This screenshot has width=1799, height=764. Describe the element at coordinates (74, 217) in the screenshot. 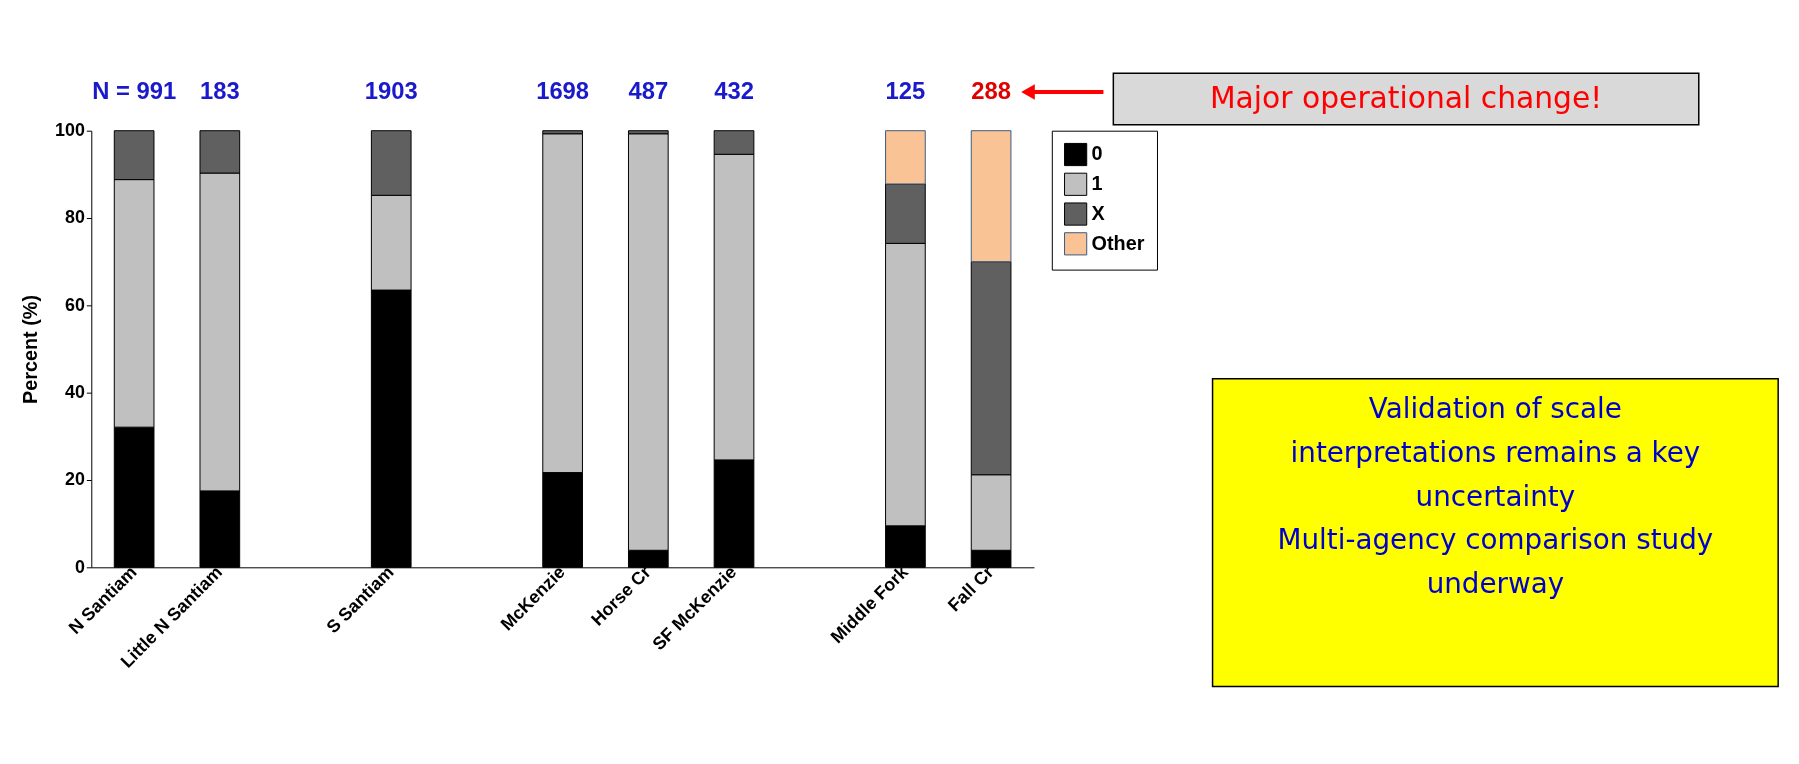

I see `y-tick-label: 80` at that location.